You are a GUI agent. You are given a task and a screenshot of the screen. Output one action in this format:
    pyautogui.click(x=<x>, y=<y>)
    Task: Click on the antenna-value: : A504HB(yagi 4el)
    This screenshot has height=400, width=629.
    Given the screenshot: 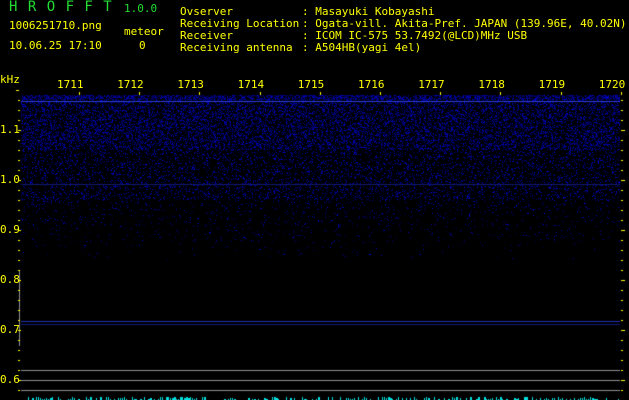 What is the action you would take?
    pyautogui.click(x=362, y=47)
    